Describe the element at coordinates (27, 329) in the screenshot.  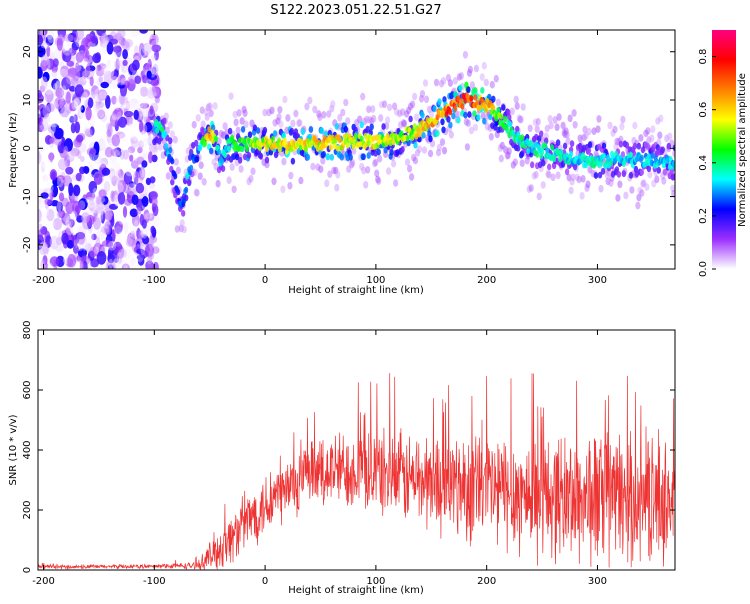
I see `y-tick-label: 800` at that location.